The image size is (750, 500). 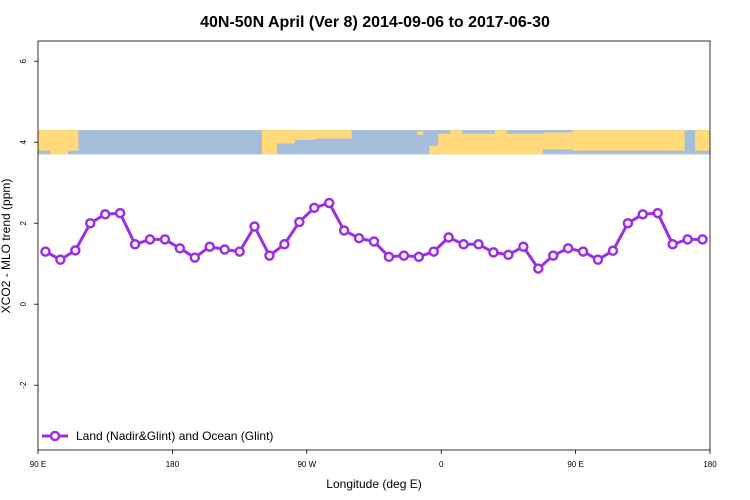 What do you see at coordinates (23, 141) in the screenshot?
I see `y-tick-label: 4` at bounding box center [23, 141].